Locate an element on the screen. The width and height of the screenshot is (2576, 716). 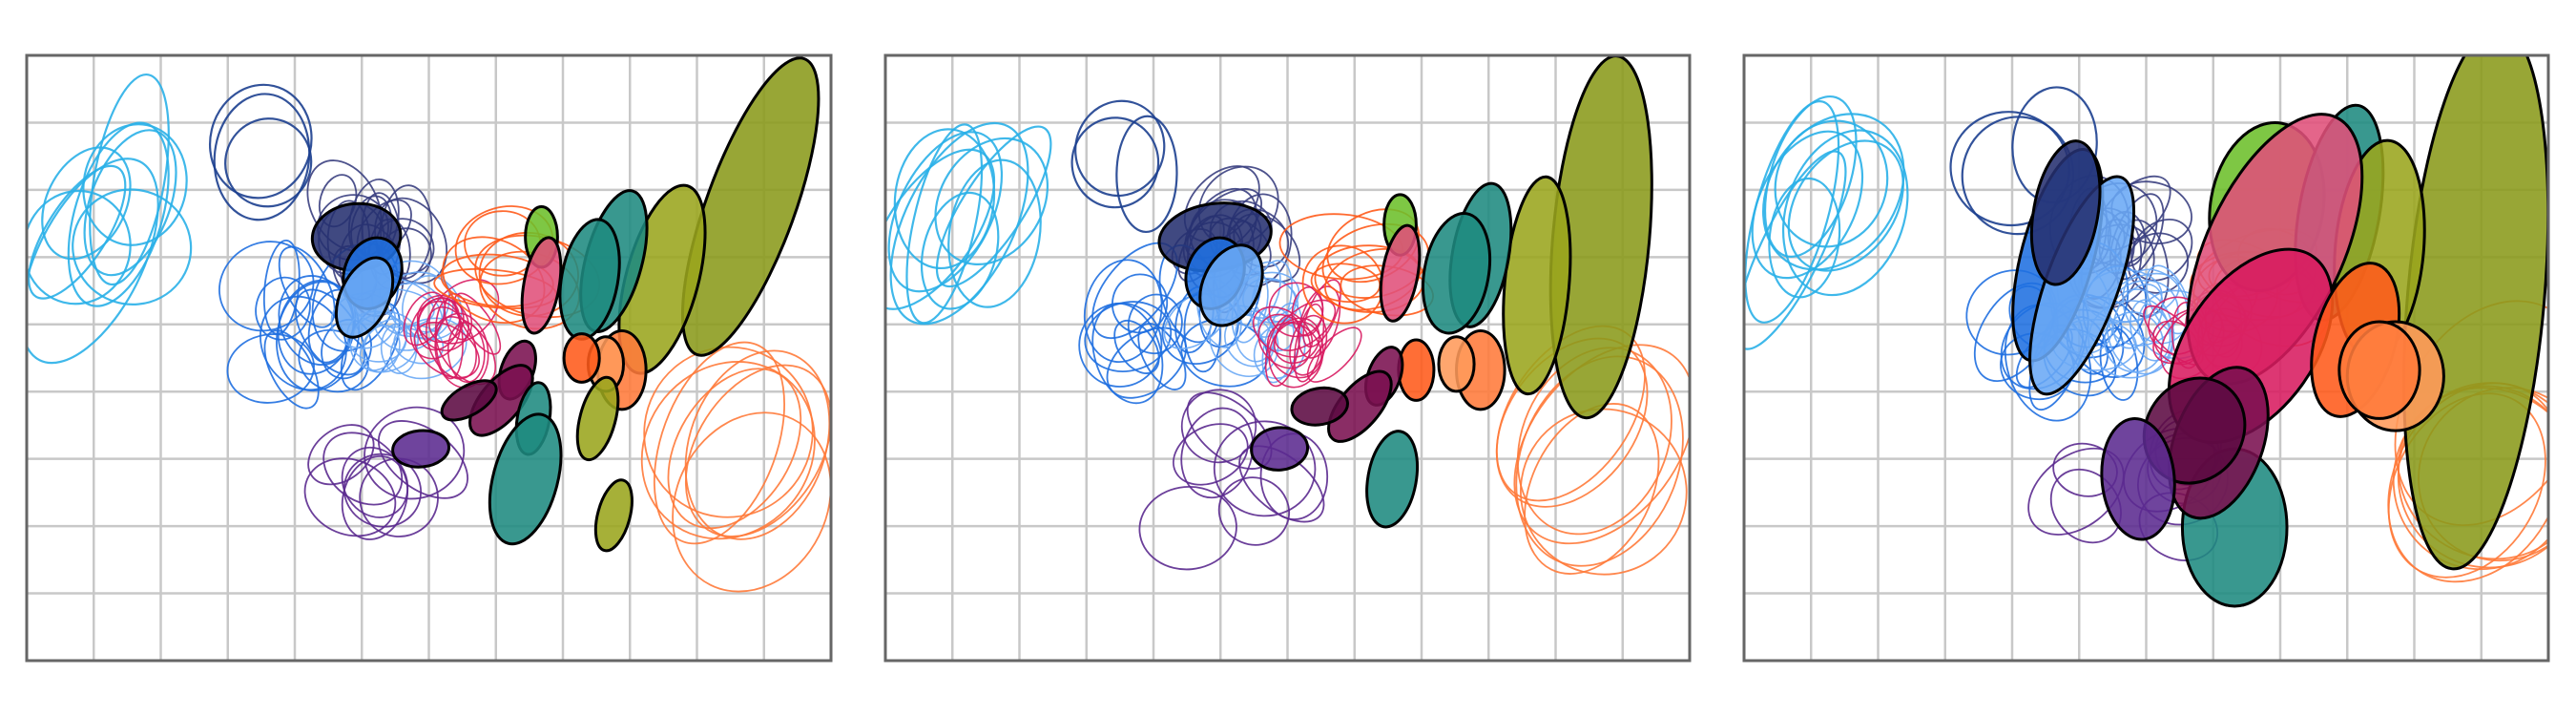
filled-ellipse-peach is located at coordinates (1456, 364).